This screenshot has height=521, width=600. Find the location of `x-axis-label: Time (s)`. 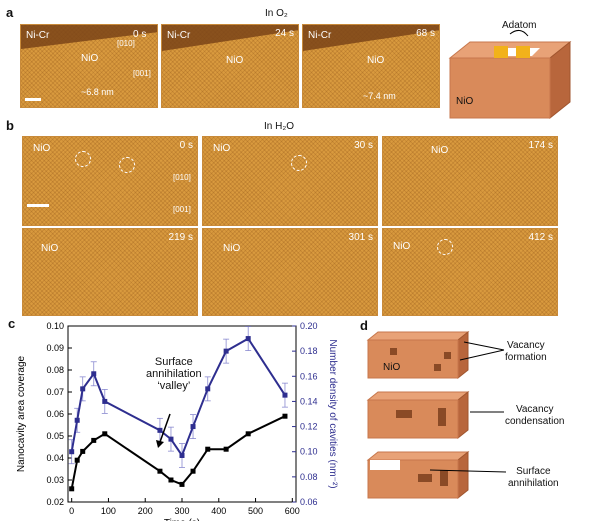

x-axis-label: Time (s) is located at coordinates (182, 519).